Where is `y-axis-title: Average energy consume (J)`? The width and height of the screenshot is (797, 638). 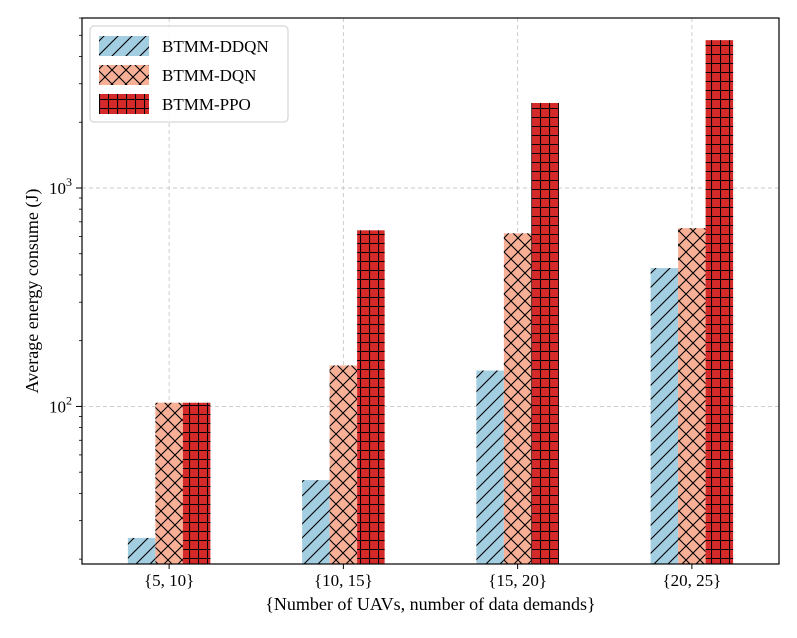 y-axis-title: Average energy consume (J) is located at coordinates (32, 291).